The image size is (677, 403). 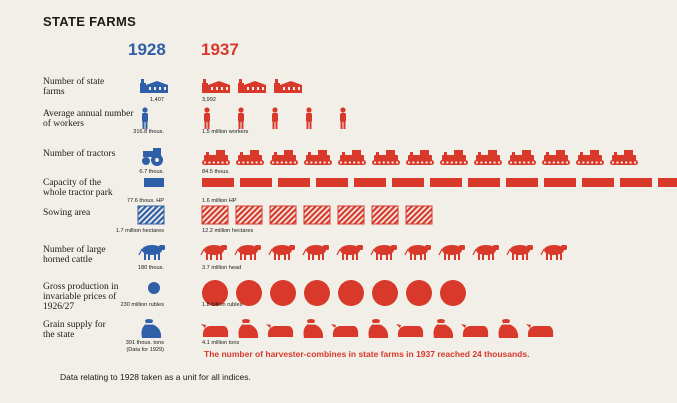 What do you see at coordinates (67, 213) in the screenshot?
I see `row-label: Sowing area` at bounding box center [67, 213].